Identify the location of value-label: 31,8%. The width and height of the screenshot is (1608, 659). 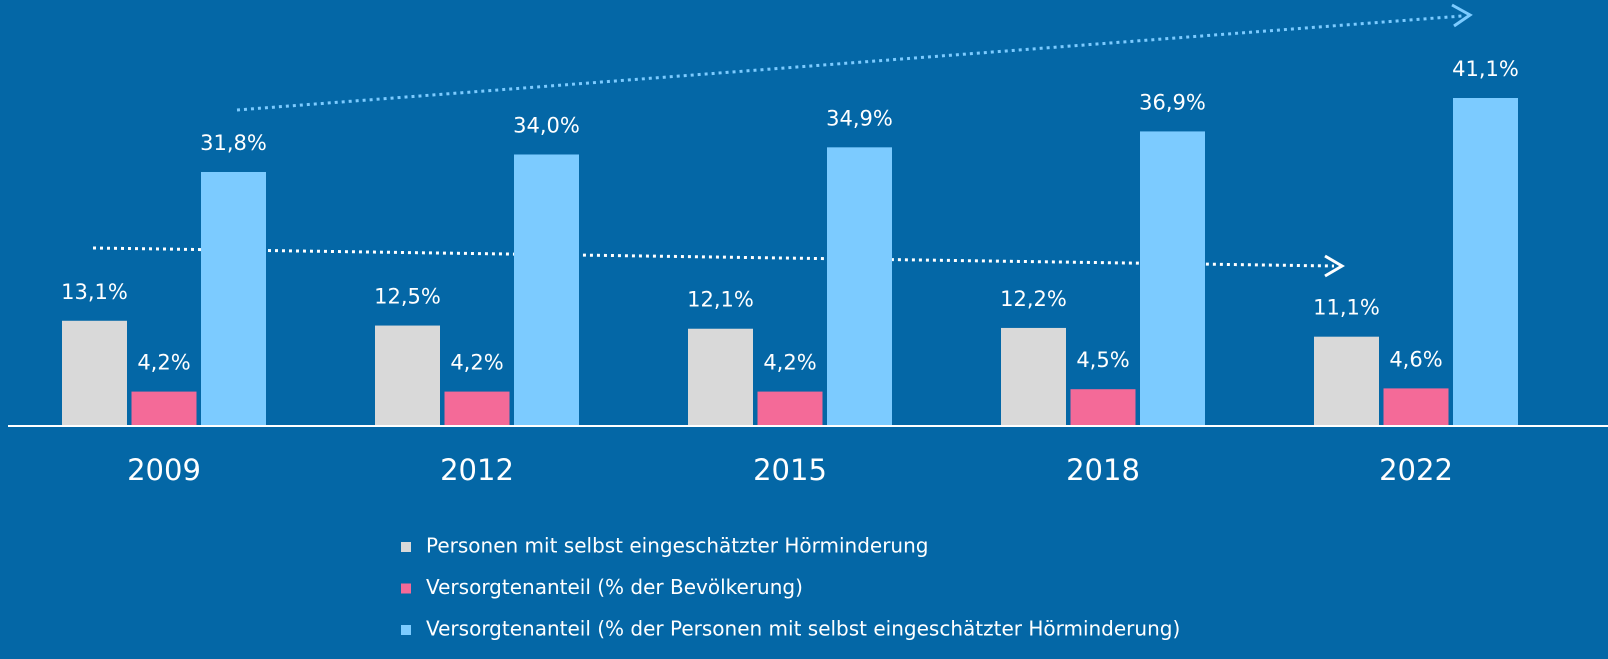
(233, 143).